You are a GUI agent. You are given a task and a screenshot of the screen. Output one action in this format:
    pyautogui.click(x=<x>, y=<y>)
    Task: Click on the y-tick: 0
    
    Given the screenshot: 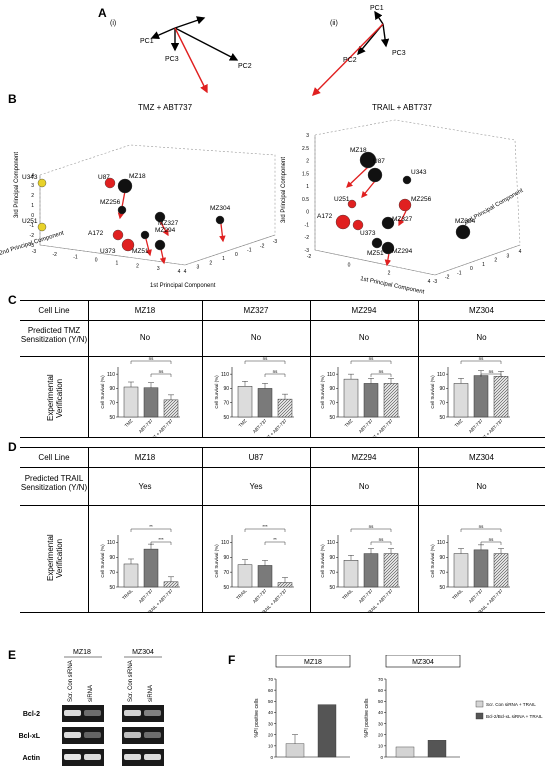 What is the action you would take?
    pyautogui.click(x=349, y=265)
    